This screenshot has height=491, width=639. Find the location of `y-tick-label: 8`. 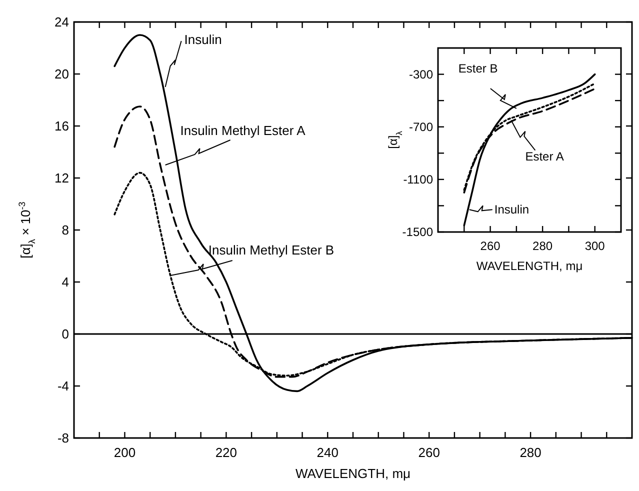

y-tick-label: 8 is located at coordinates (65, 230).